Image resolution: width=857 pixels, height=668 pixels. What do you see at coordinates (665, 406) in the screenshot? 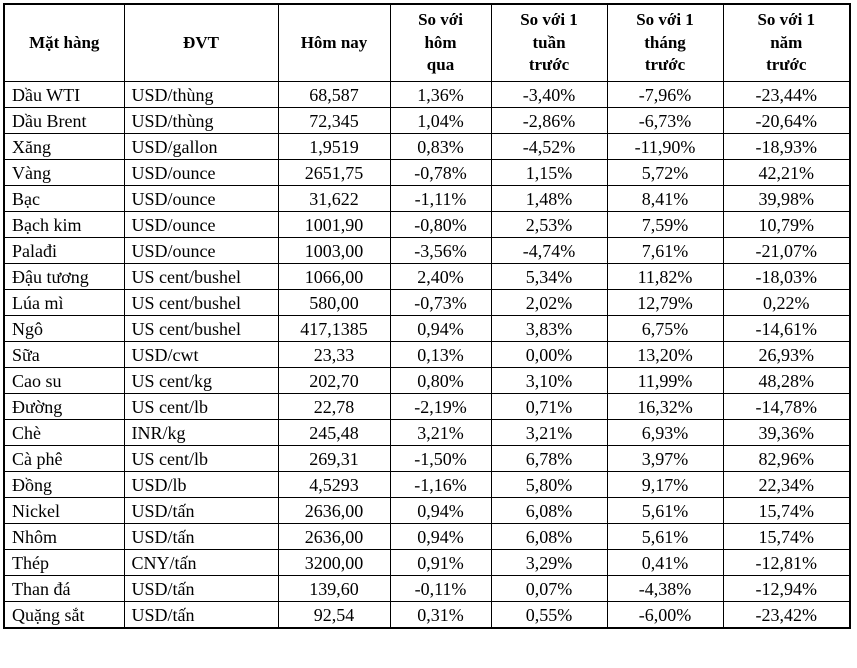
I see `cell-vs-month: 16,32%` at bounding box center [665, 406].